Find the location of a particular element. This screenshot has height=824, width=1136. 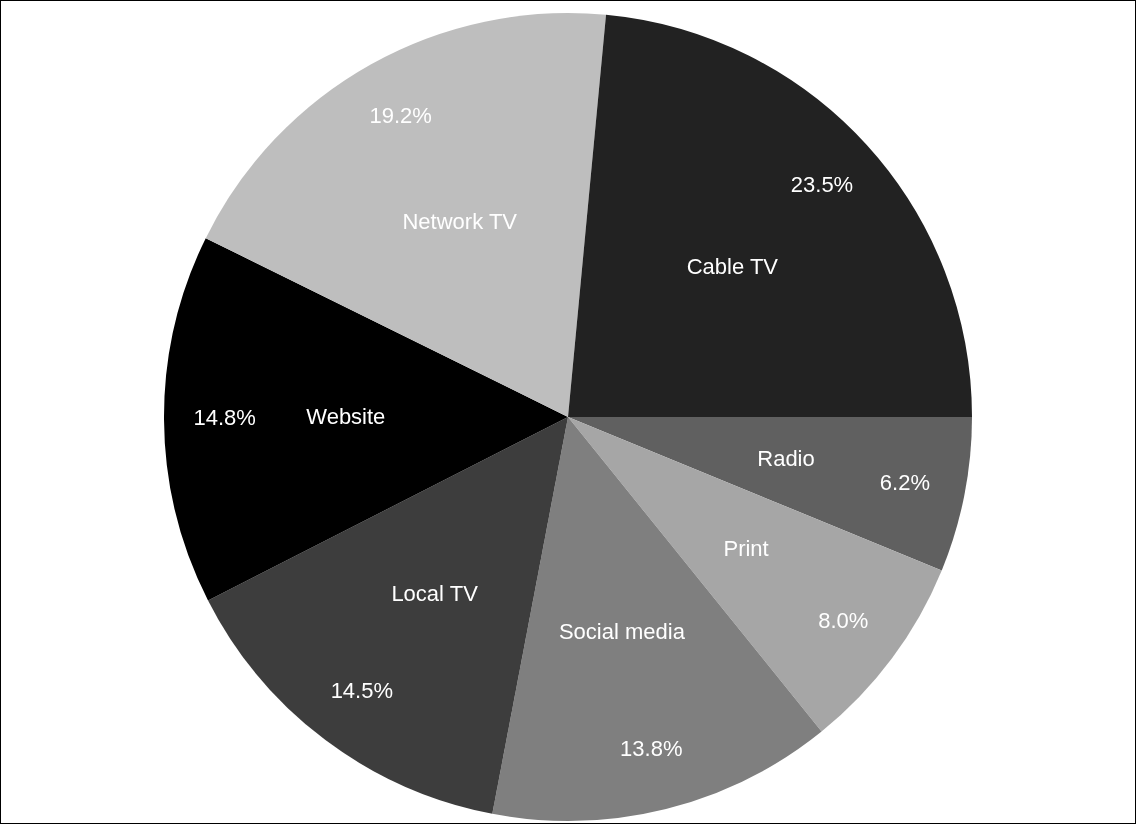

slice-label: Local TV is located at coordinates (435, 593).